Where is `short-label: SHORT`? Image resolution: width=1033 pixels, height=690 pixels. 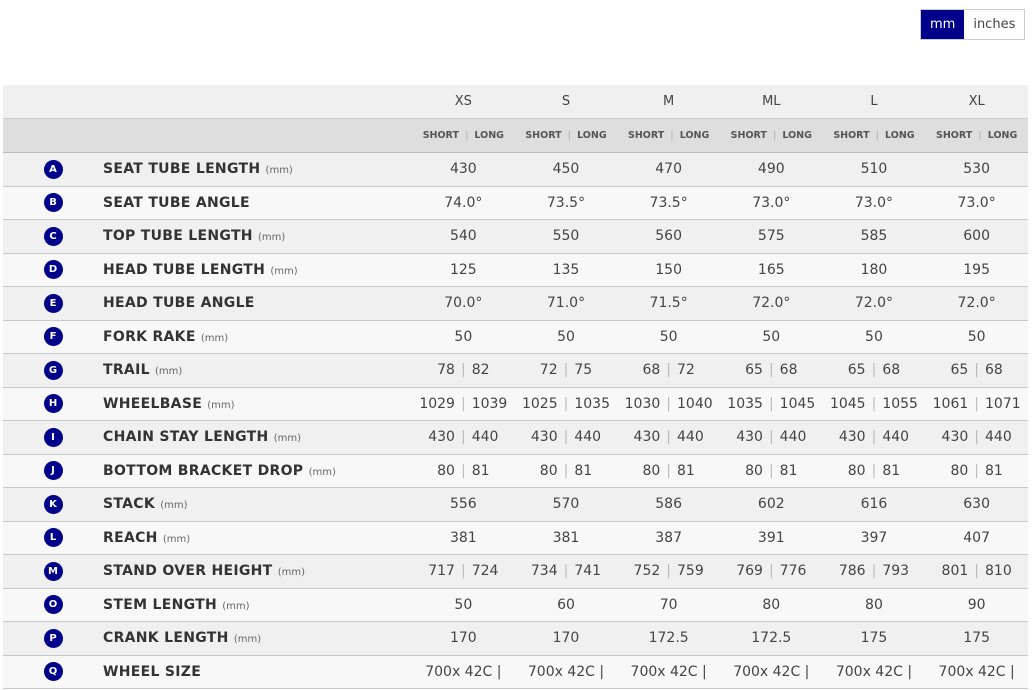
short-label: SHORT is located at coordinates (954, 135).